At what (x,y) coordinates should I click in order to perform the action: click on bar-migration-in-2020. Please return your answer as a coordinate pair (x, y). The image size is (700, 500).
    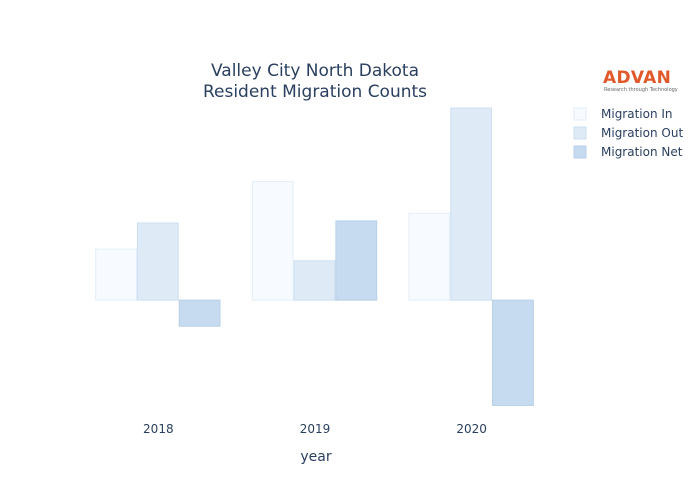
    Looking at the image, I should click on (429, 256).